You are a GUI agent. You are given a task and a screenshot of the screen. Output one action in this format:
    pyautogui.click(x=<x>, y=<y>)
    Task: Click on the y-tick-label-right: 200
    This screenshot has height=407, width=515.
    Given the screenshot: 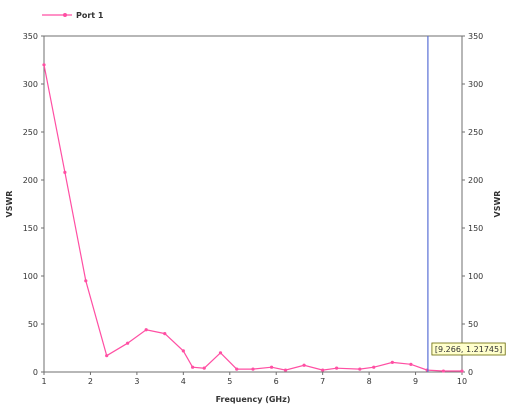 What is the action you would take?
    pyautogui.click(x=475, y=180)
    